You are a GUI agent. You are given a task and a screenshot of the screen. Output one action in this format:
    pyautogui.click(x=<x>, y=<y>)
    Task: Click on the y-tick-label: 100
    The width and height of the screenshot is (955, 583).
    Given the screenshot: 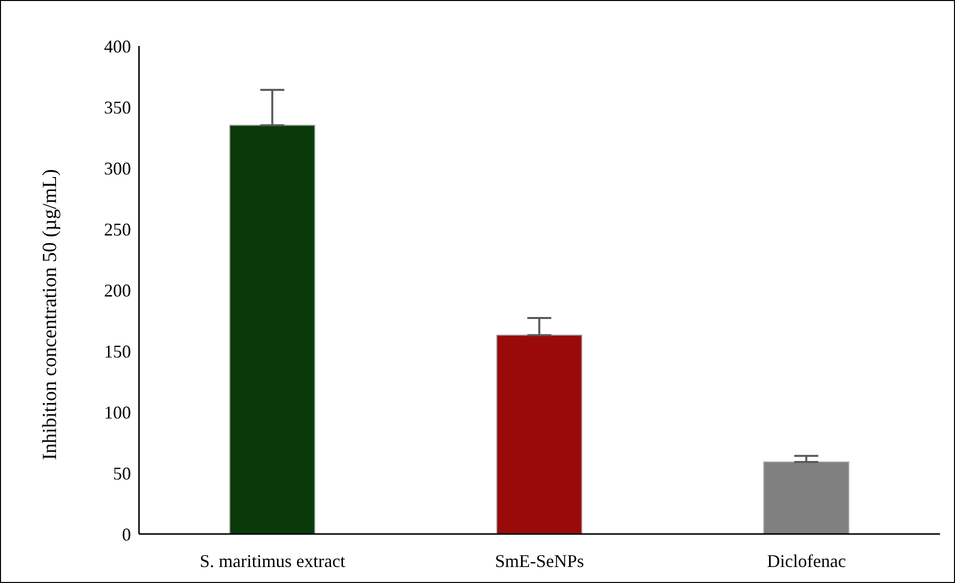 What is the action you would take?
    pyautogui.click(x=117, y=412)
    